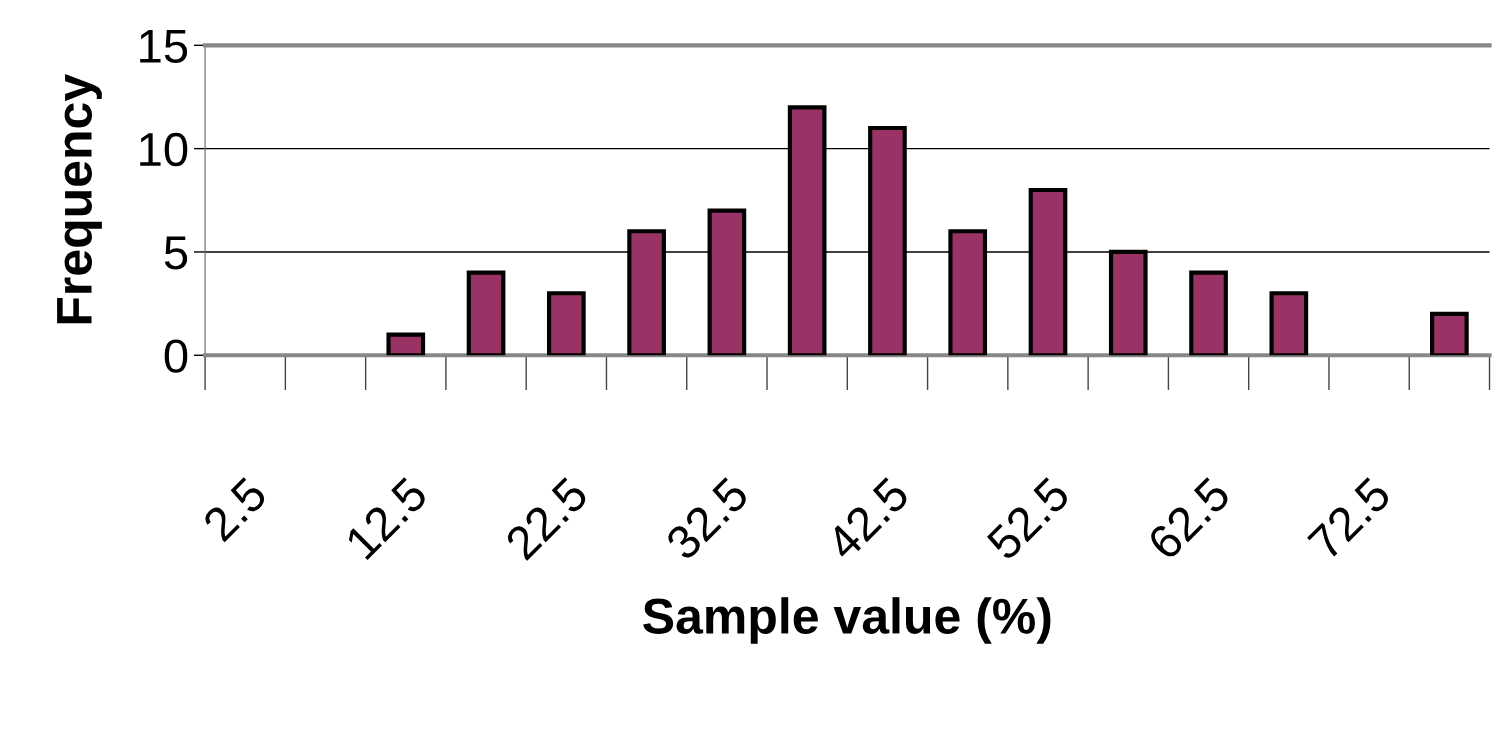 The image size is (1497, 731). I want to click on y-tick-label: 0, so click(176, 356).